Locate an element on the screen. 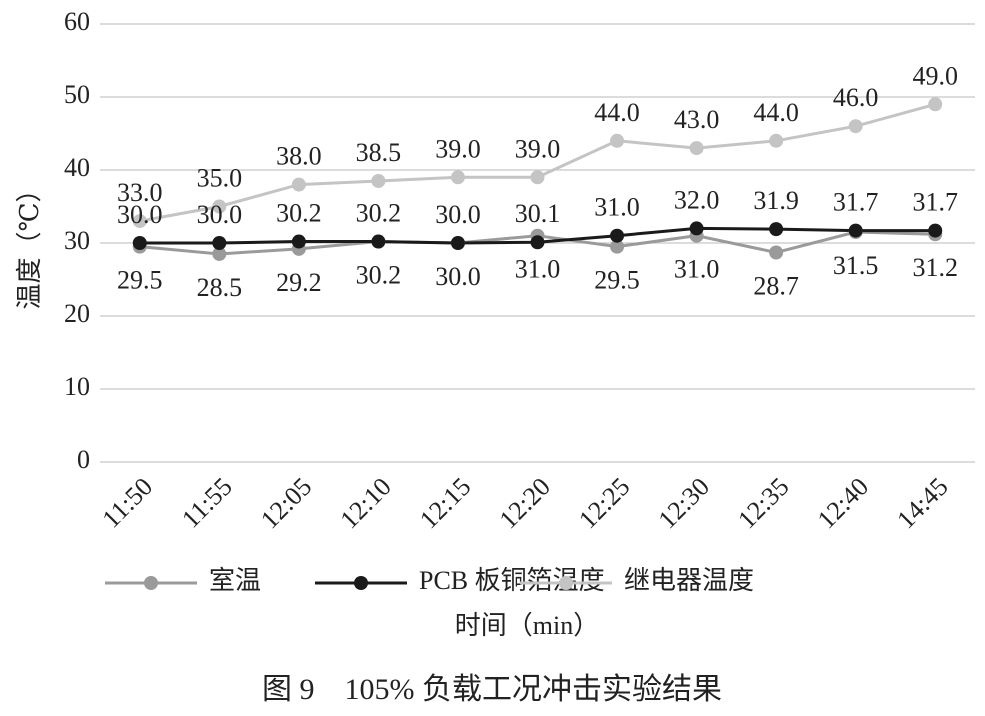 This screenshot has height=716, width=985. caption: 图 9 105% 负载工况冲击实验结果 is located at coordinates (492, 689).